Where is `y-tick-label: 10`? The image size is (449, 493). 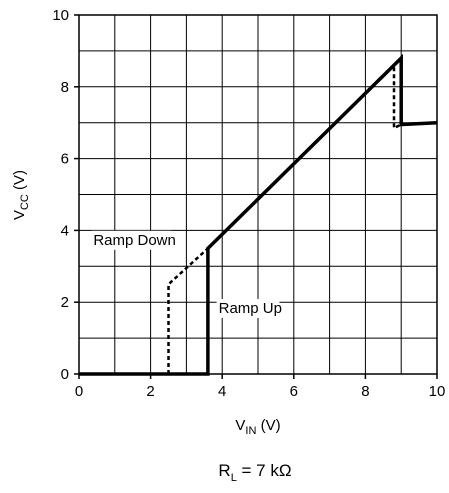
y-tick-label: 10 is located at coordinates (60, 15).